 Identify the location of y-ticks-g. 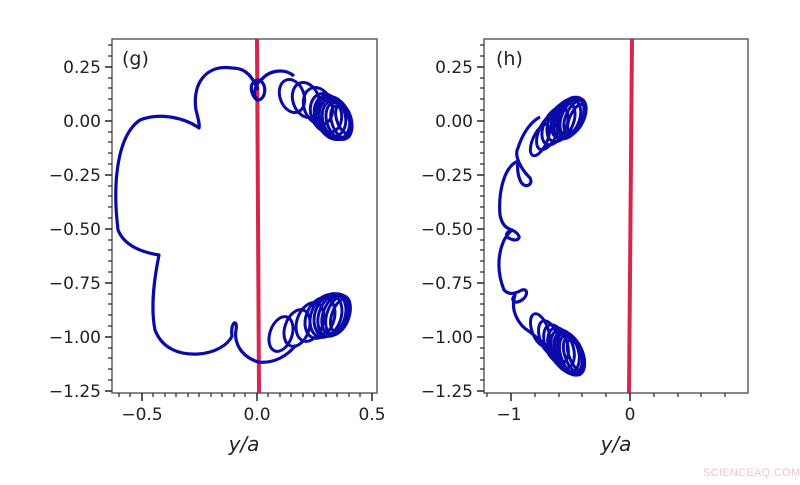
(108, 229).